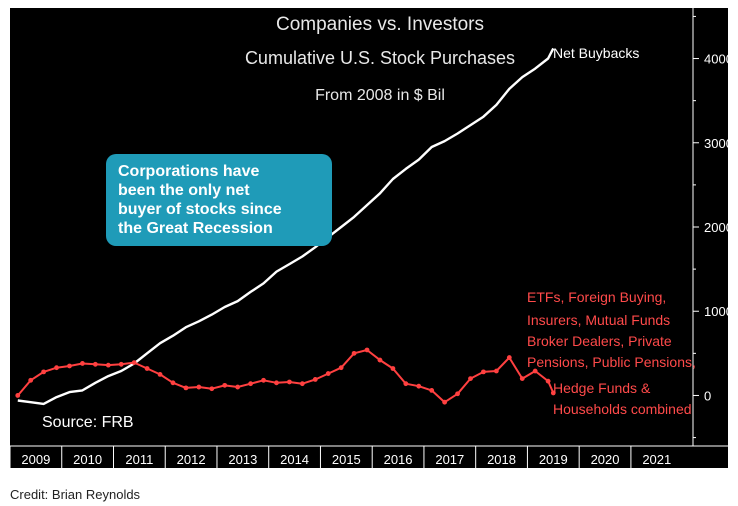 This screenshot has height=506, width=738. Describe the element at coordinates (707, 395) in the screenshot. I see `y-tick-label: 0` at that location.